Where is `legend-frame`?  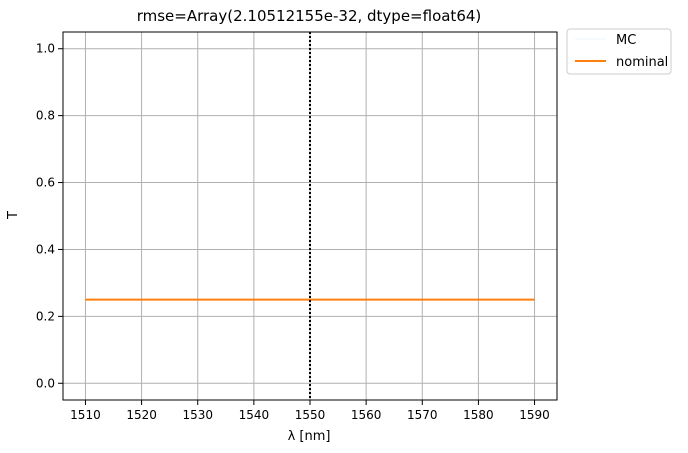
legend-frame is located at coordinates (619, 51).